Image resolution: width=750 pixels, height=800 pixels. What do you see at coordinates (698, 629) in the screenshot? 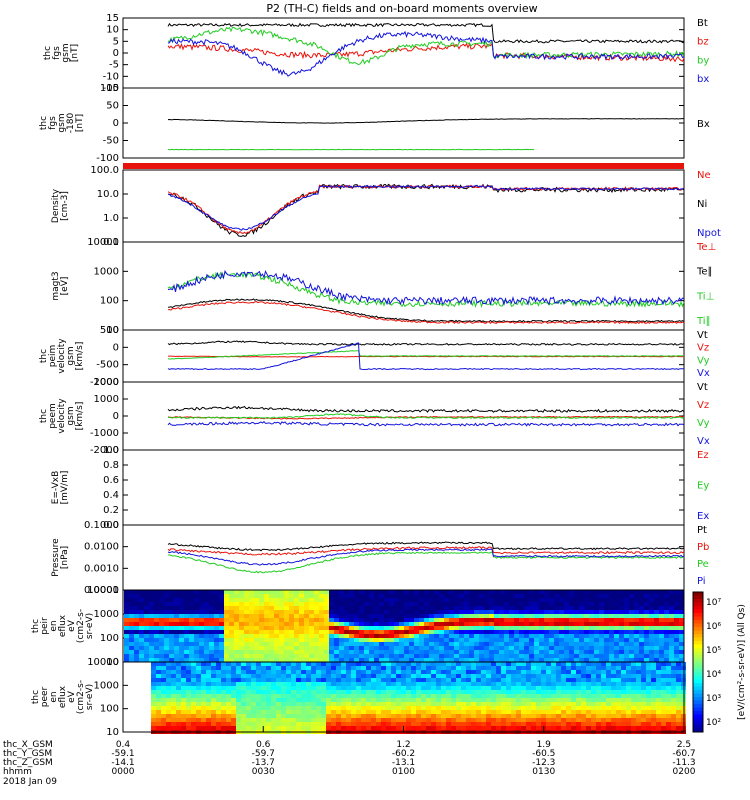
I see `colorbar-swatch` at bounding box center [698, 629].